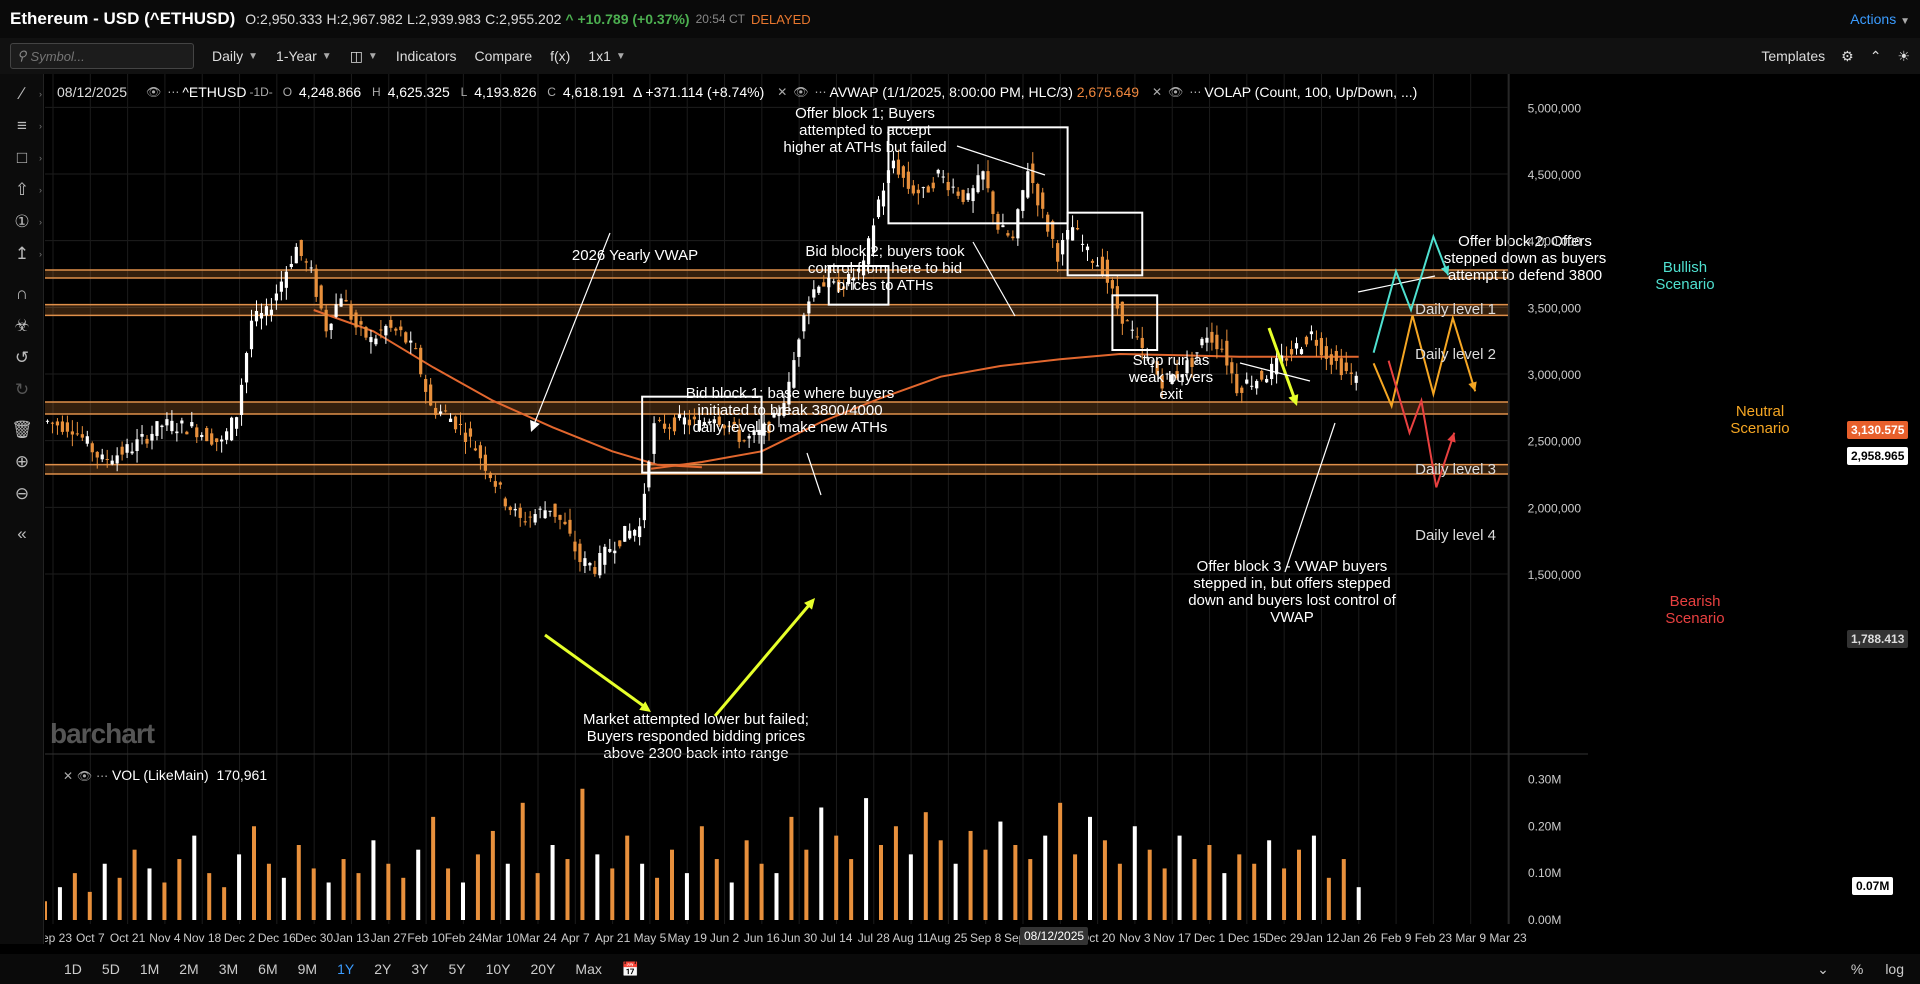 Image resolution: width=1920 pixels, height=984 pixels. I want to click on range-10y: 10Y, so click(498, 969).